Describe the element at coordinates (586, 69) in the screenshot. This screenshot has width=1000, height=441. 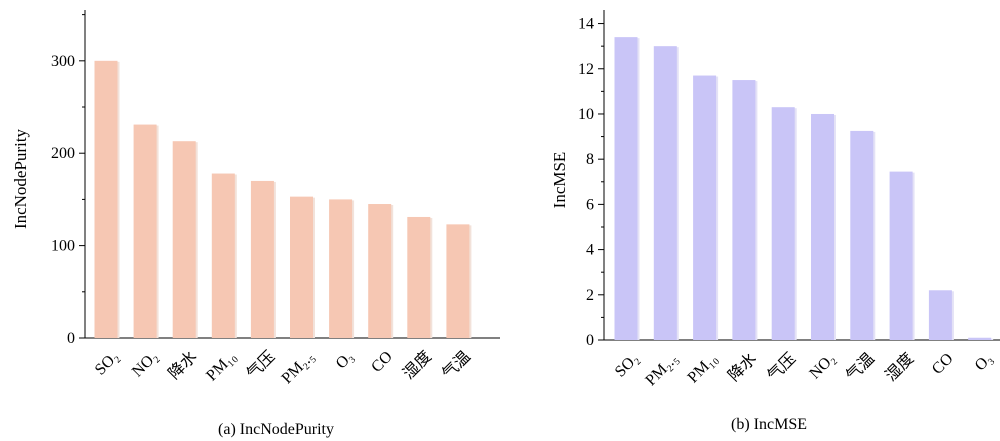
I see `y-tick-label: 12` at that location.